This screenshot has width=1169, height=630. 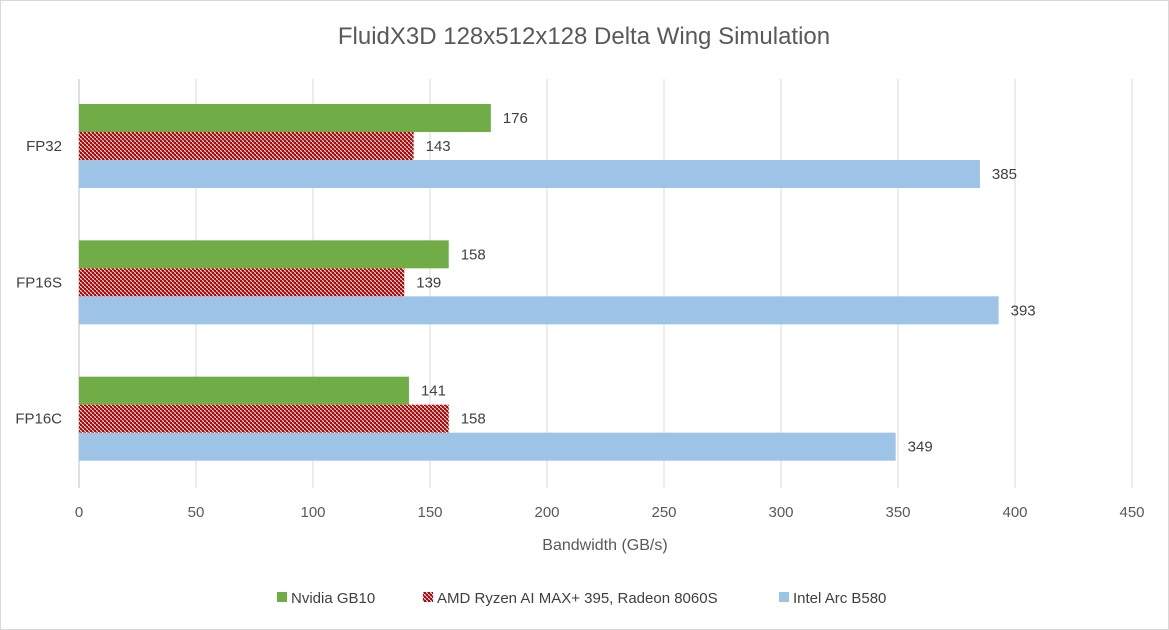 I want to click on category-label: FP32, so click(x=44, y=146).